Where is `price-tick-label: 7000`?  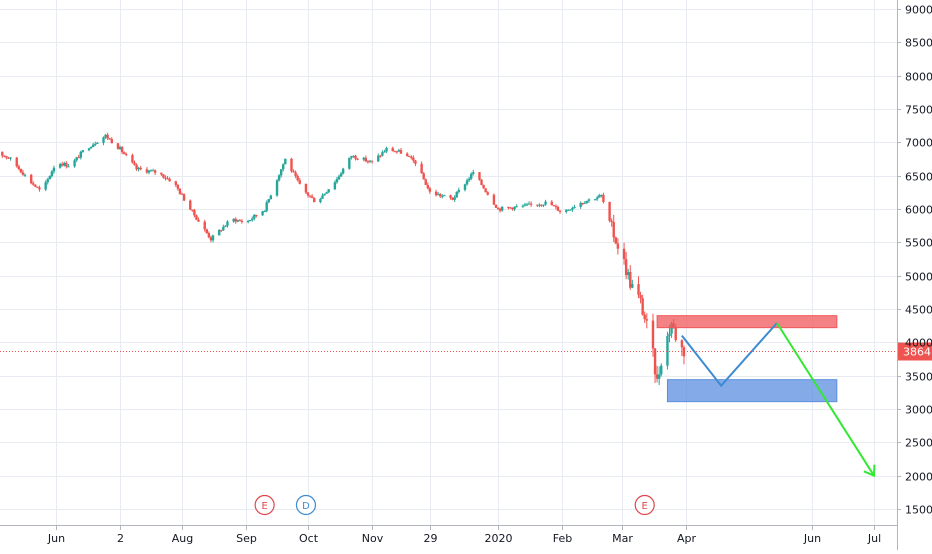 price-tick-label: 7000 is located at coordinates (918, 143).